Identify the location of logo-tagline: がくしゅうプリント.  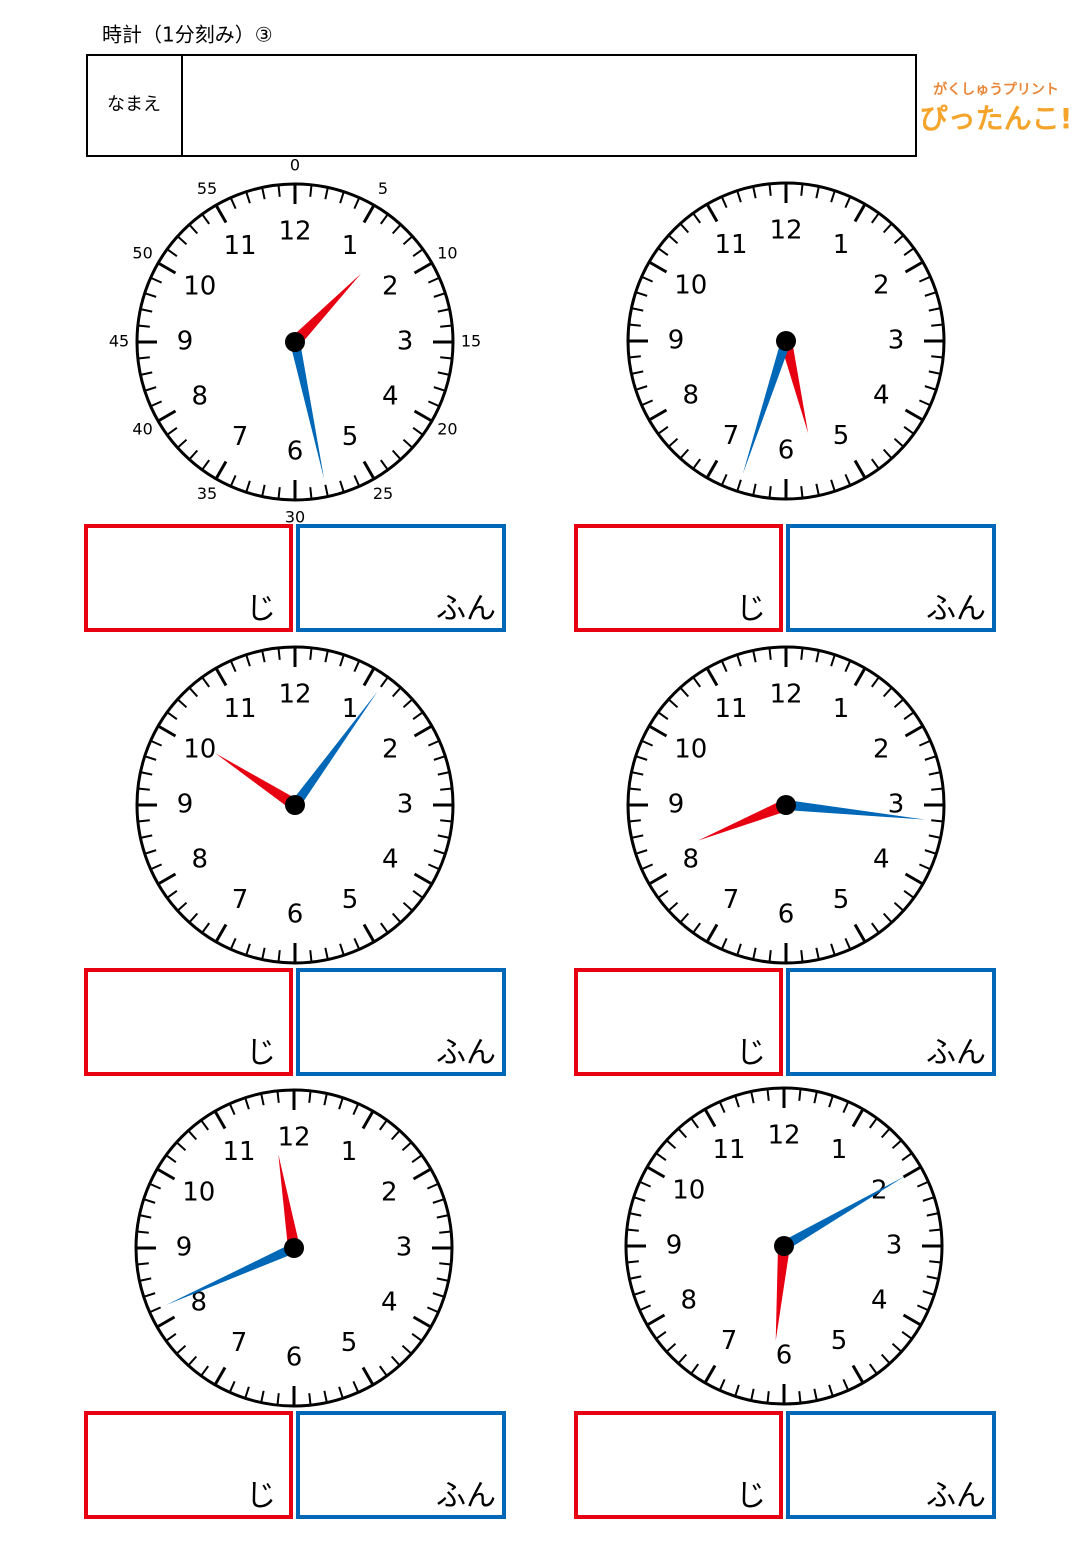
(996, 89).